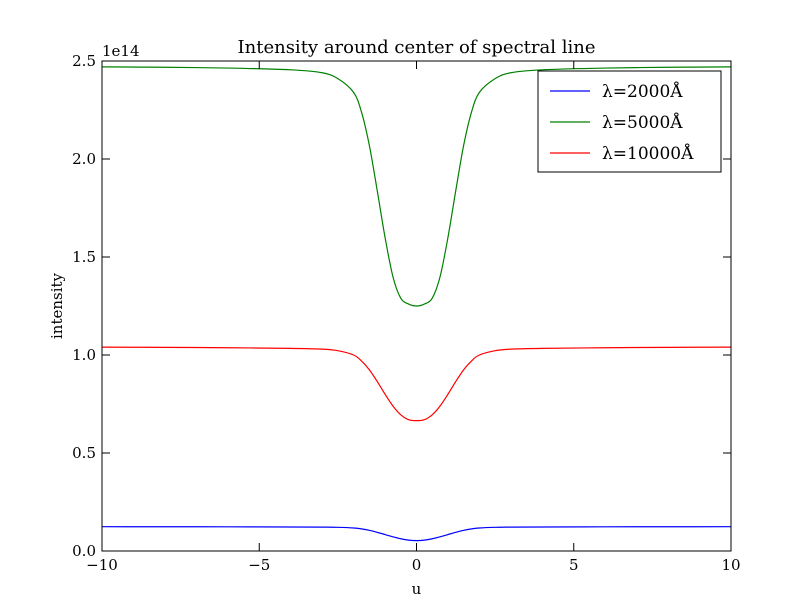 The image size is (812, 612). I want to click on y-tick-label: 2.5, so click(84, 61).